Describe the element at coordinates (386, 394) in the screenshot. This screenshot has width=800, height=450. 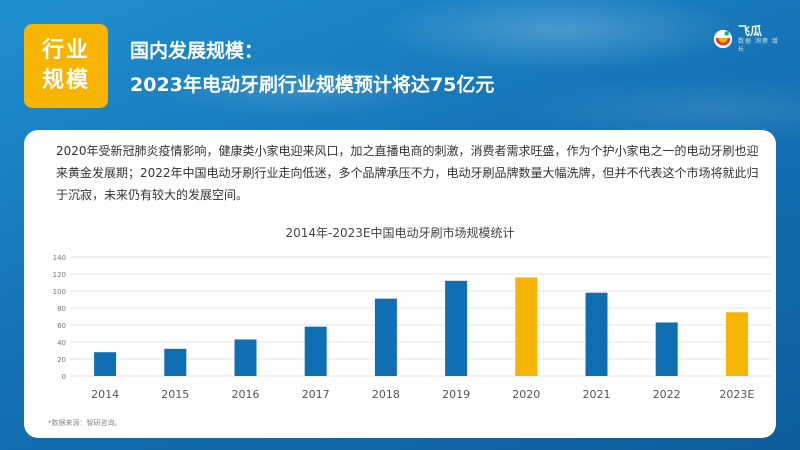
I see `x-tick-label: 2018` at that location.